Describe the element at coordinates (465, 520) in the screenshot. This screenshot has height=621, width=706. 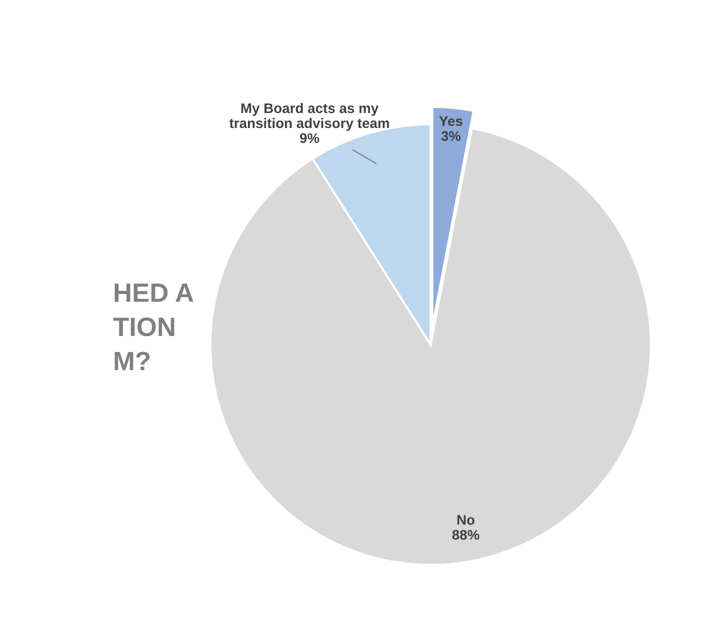
I see `slice-label: No` at that location.